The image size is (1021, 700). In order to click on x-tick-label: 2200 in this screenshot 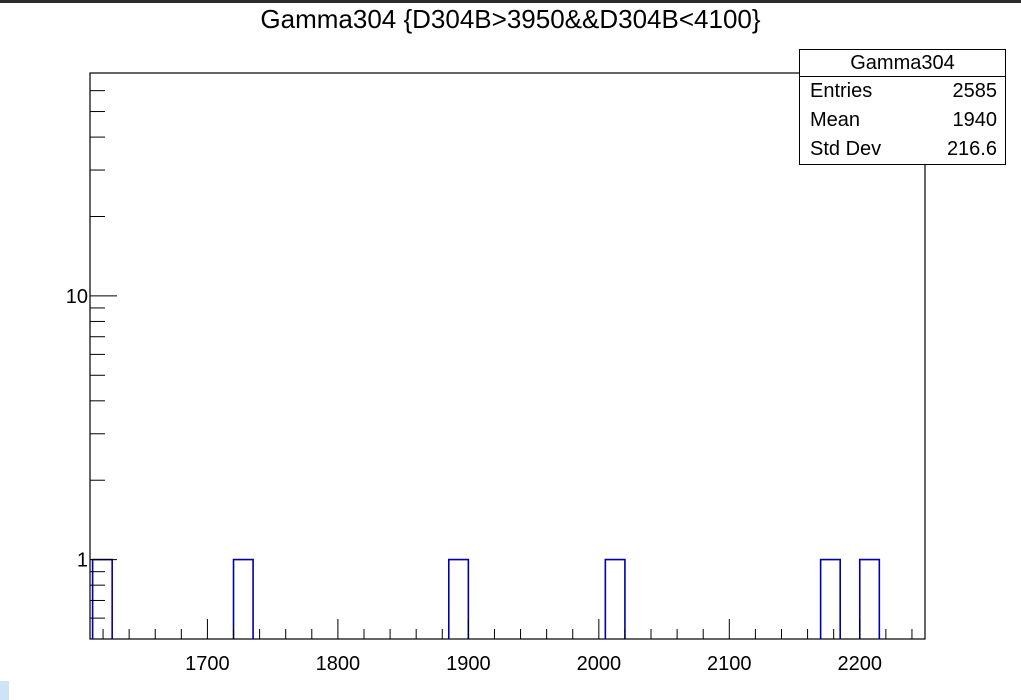, I will do `click(860, 664)`.